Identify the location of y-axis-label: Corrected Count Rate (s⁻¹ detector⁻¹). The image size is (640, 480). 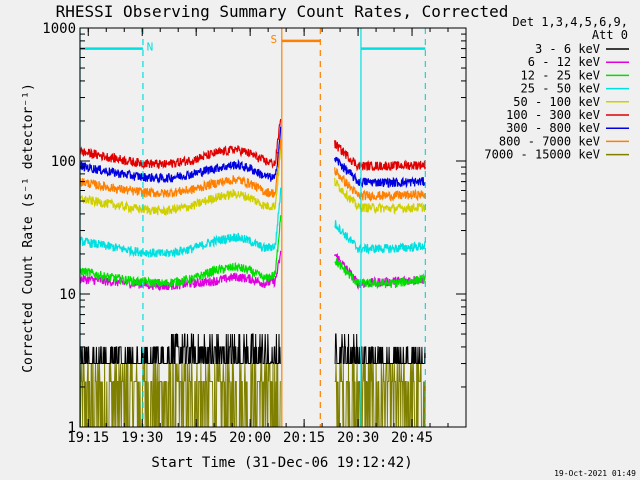
(28, 228).